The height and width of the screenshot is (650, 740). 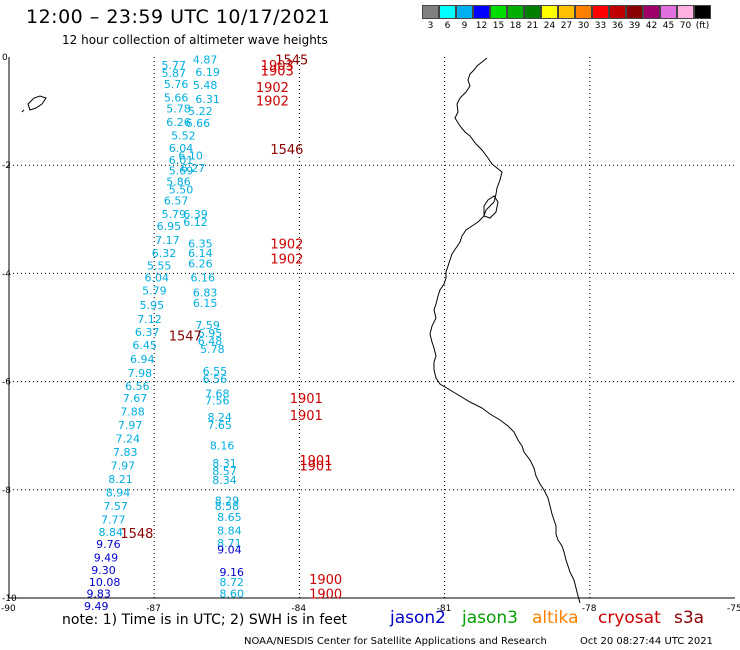 I want to click on wave-height-label: 7.24, so click(x=127, y=438).